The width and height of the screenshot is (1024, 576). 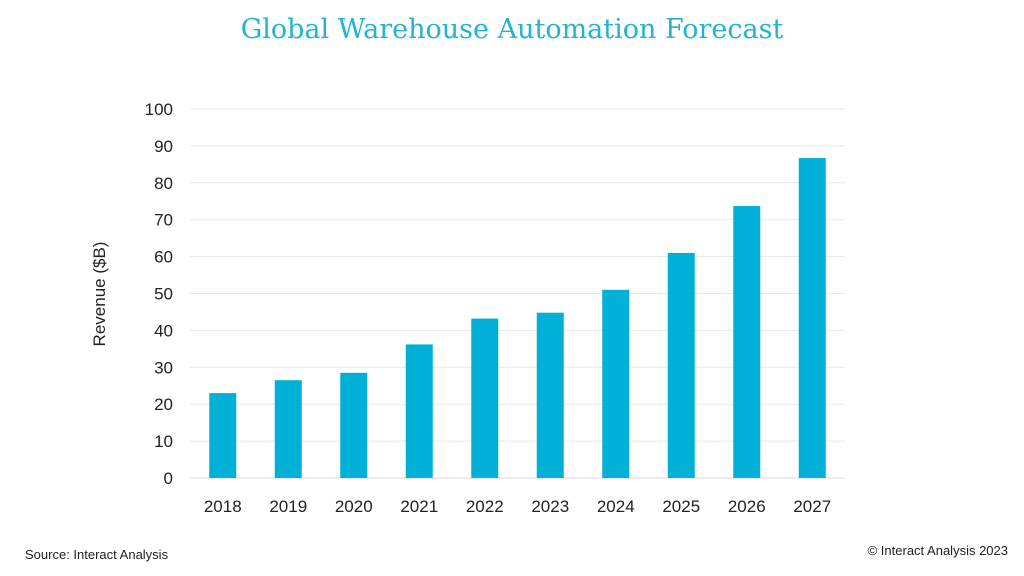 What do you see at coordinates (223, 435) in the screenshot?
I see `bar-2018` at bounding box center [223, 435].